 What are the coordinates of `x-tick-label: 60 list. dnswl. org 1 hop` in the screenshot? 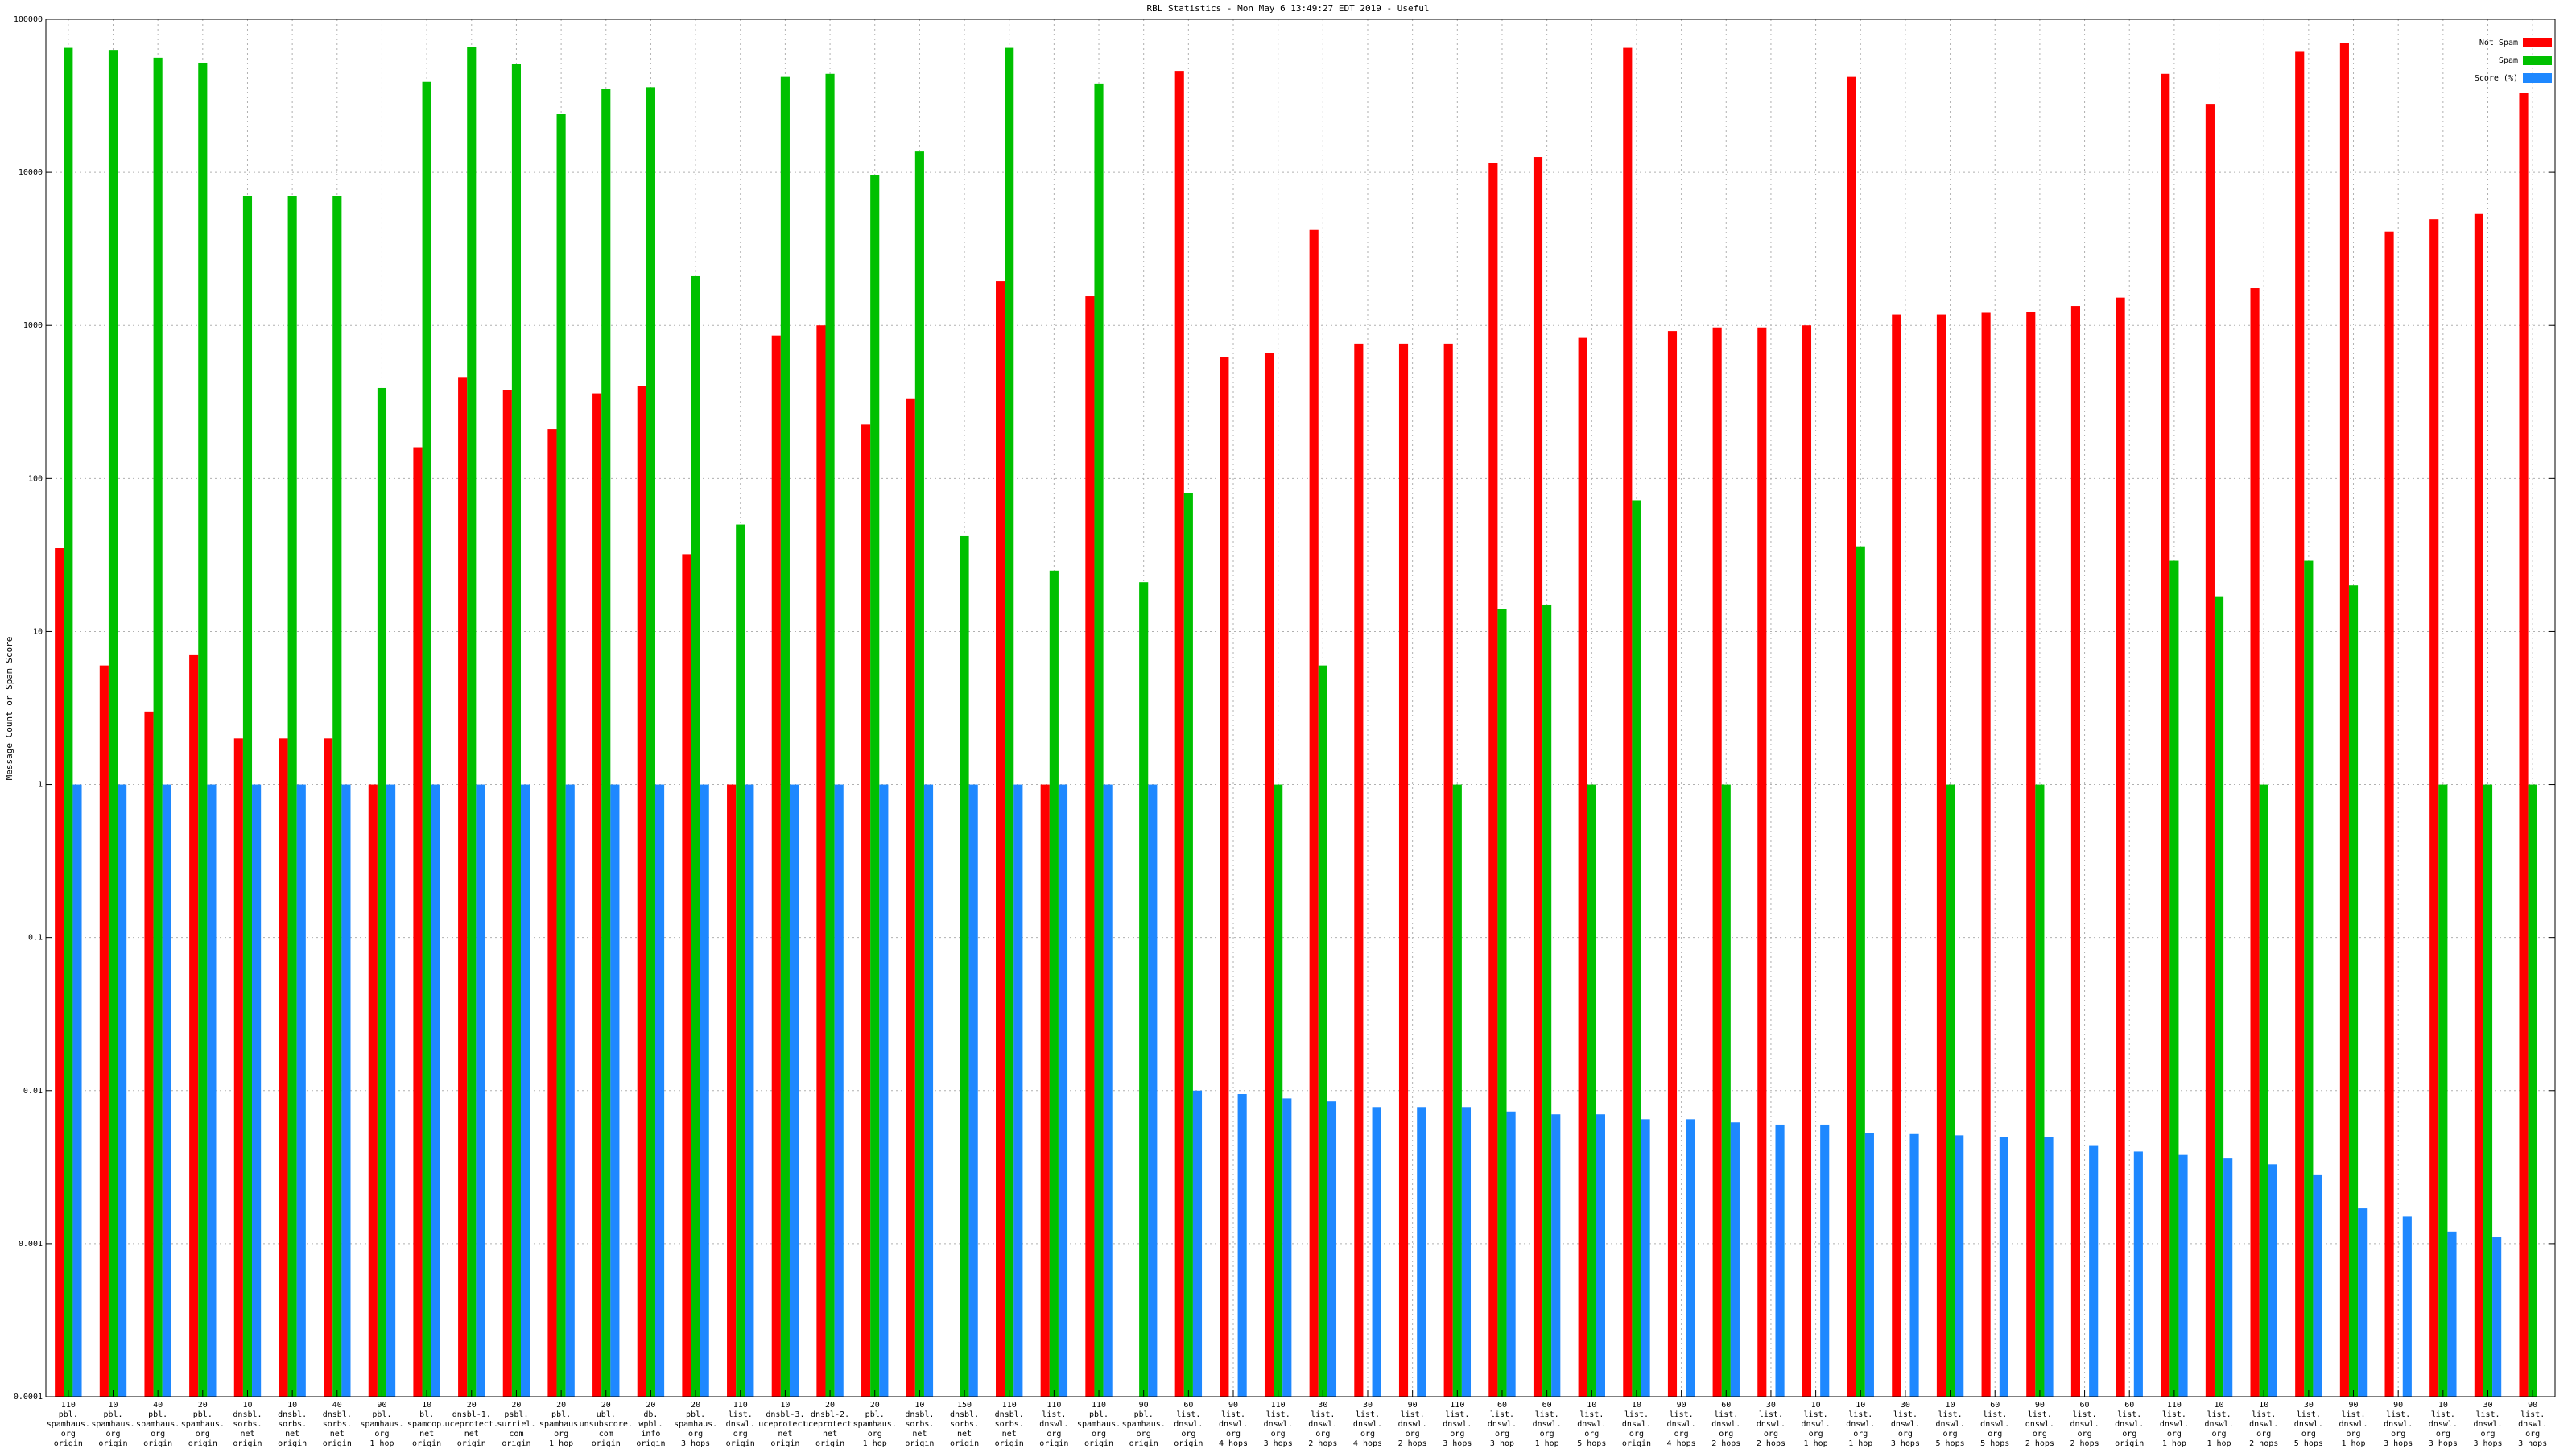 It's located at (1547, 1424).